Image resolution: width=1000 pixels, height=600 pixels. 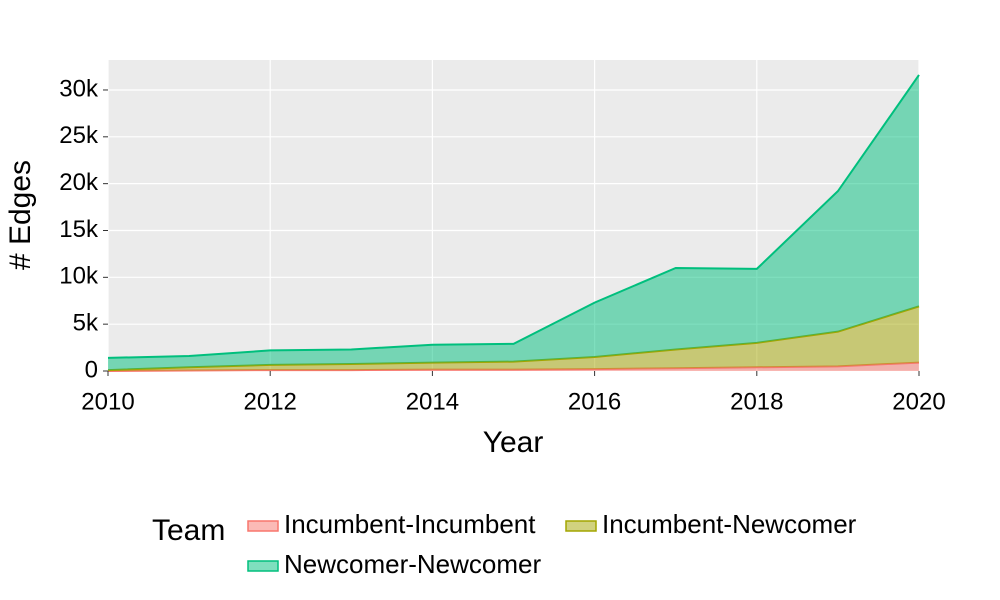 I want to click on legend-title: Team, so click(x=188, y=530).